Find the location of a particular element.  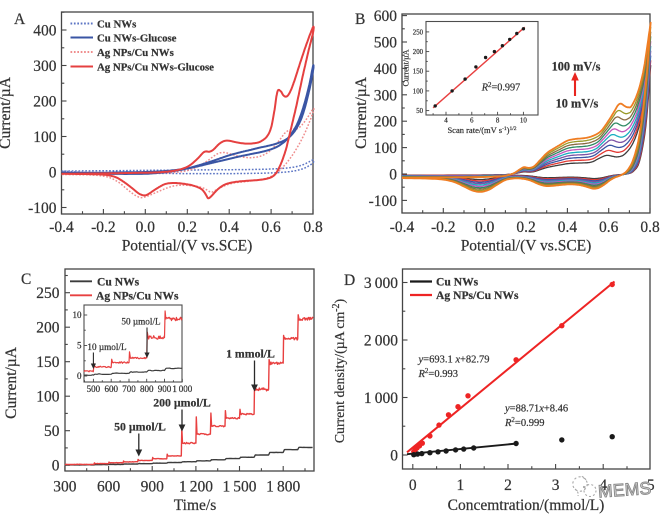

svg-text: C is located at coordinates (26, 279).